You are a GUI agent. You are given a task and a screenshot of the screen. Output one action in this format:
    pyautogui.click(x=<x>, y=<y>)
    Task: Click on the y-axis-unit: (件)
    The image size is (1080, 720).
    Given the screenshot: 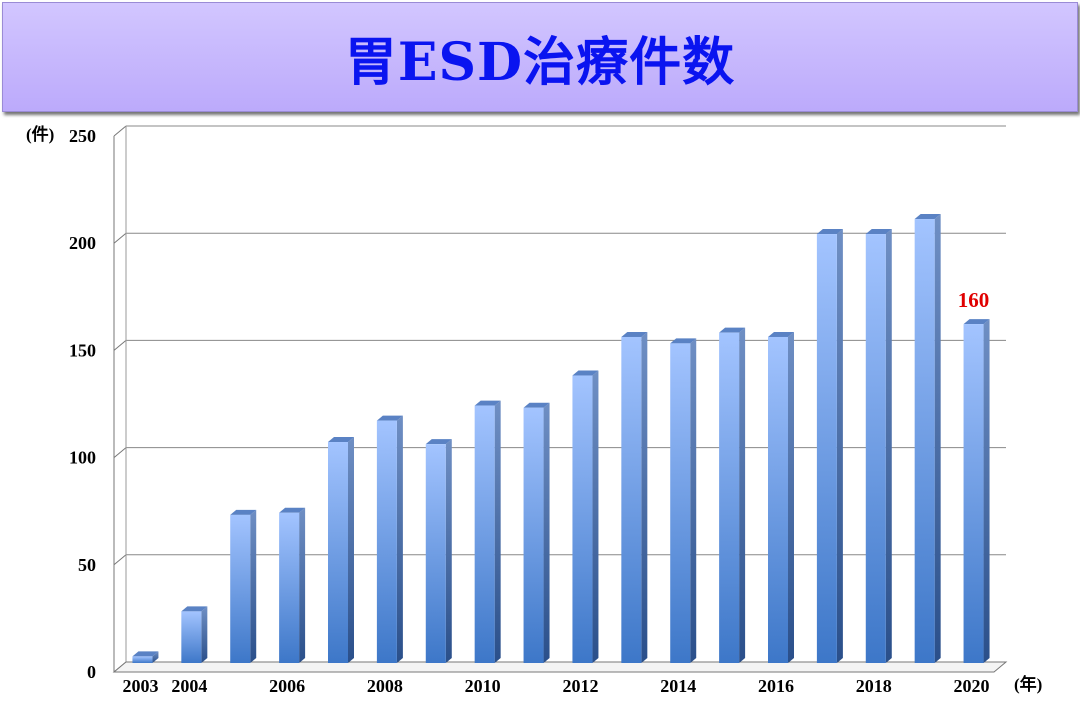 What is the action you would take?
    pyautogui.click(x=40, y=134)
    